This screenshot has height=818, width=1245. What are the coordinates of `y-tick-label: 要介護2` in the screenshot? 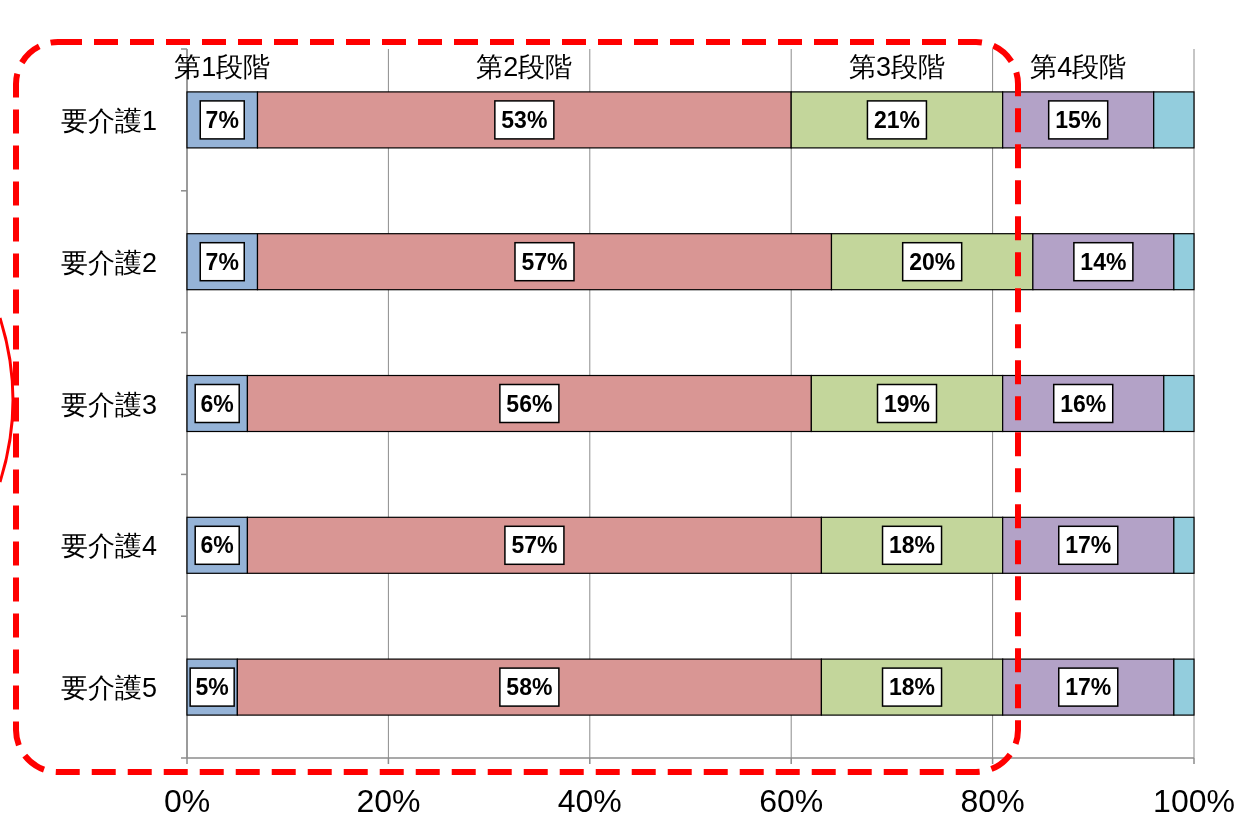 It's located at (108, 262).